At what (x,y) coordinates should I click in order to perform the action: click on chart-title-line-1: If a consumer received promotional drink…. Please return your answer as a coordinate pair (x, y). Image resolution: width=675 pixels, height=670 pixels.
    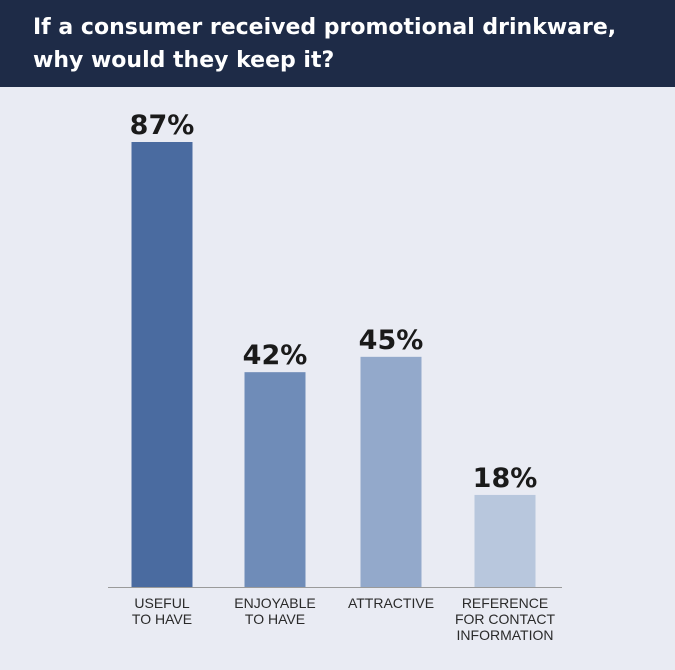
    Looking at the image, I should click on (325, 27).